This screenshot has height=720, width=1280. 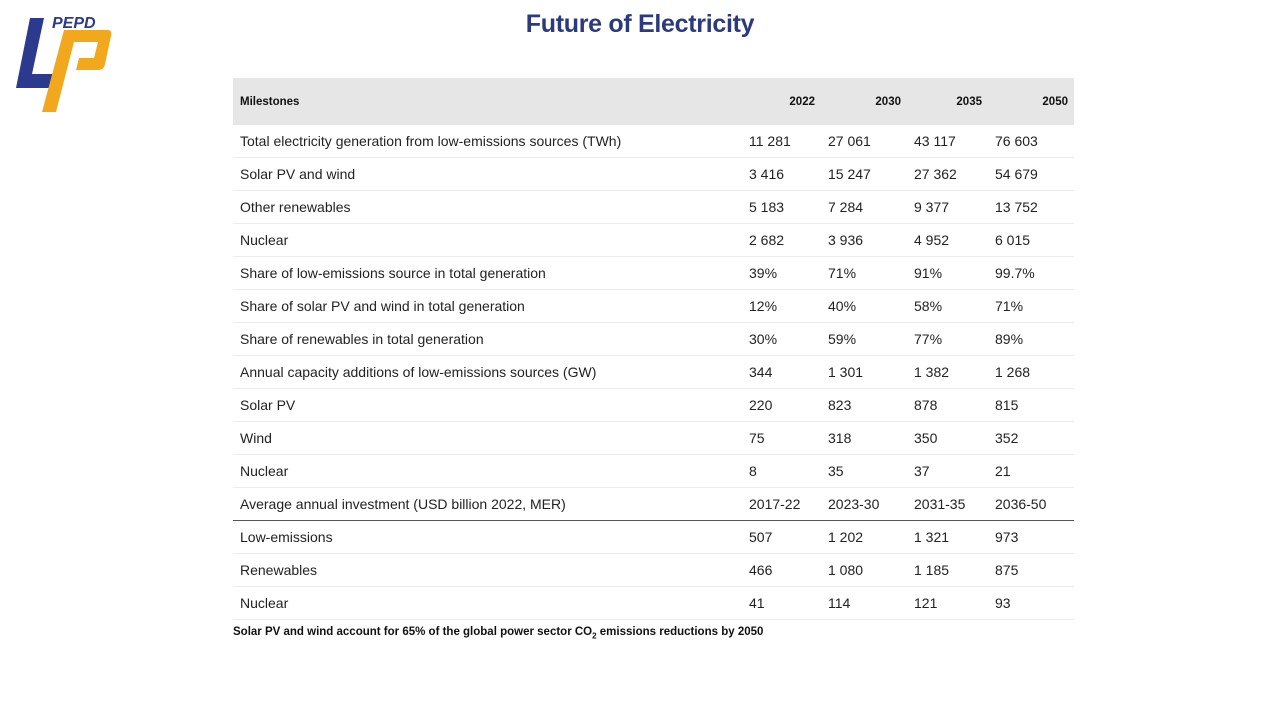 I want to click on row-value: 1 268, so click(x=1031, y=372).